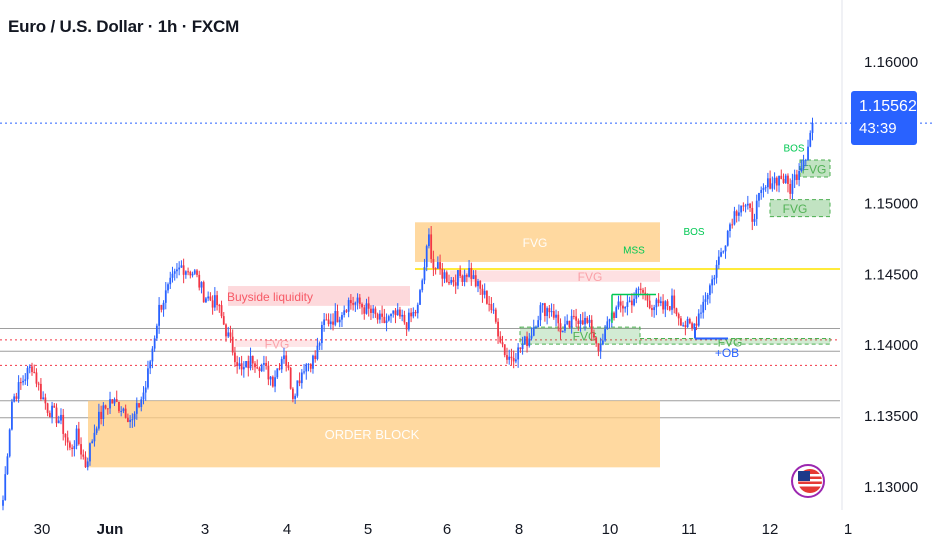  Describe the element at coordinates (634, 250) in the screenshot. I see `annotation-mss: MSS` at that location.